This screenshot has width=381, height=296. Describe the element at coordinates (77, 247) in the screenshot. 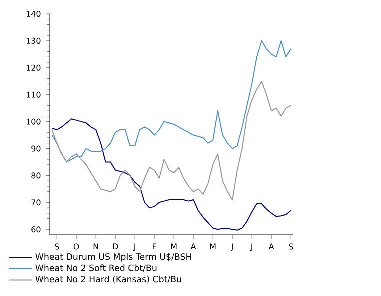

I see `x-tick-label: O` at that location.